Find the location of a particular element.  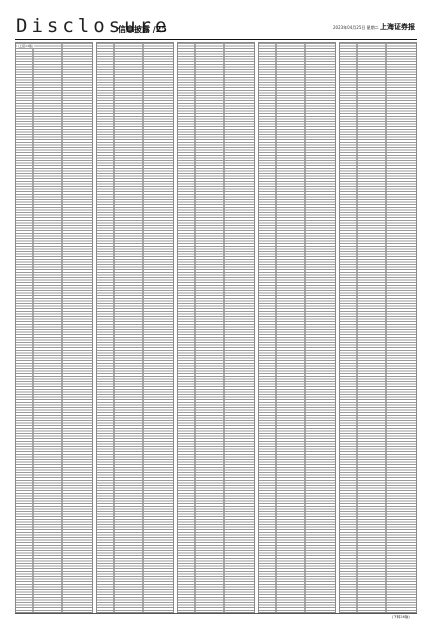

section-title: 信息披露 /25 is located at coordinates (142, 29).